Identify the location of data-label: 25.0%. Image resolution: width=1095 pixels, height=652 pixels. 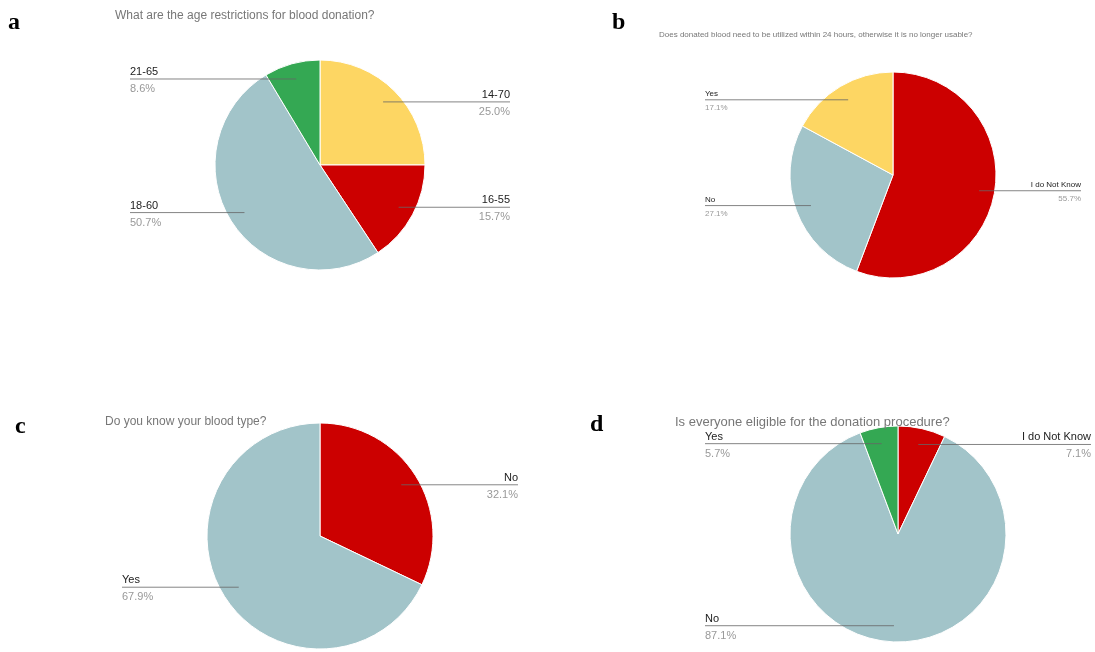
(494, 110).